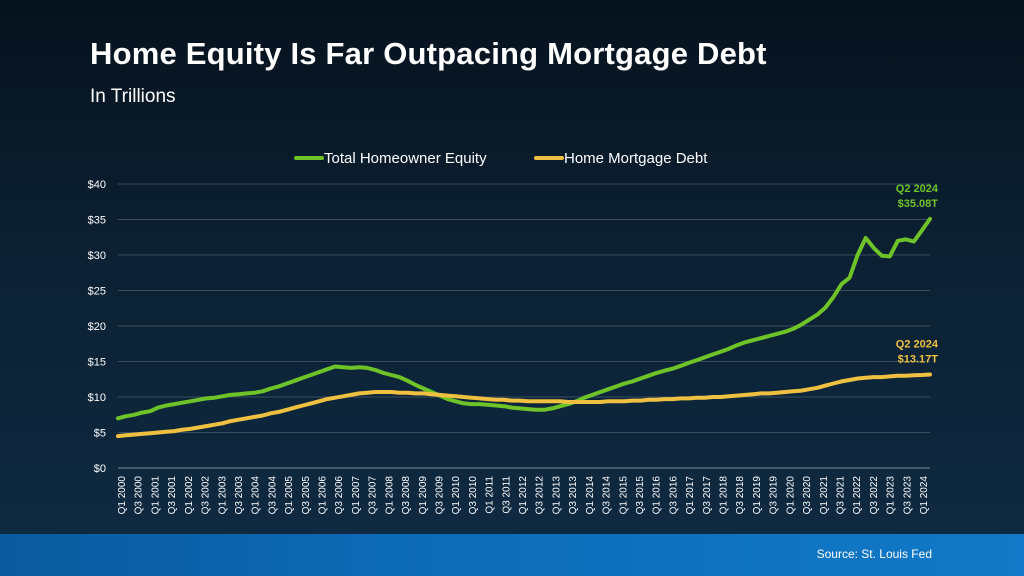 The height and width of the screenshot is (576, 1024). What do you see at coordinates (690, 495) in the screenshot?
I see `x-tick-label: Q1 2017` at bounding box center [690, 495].